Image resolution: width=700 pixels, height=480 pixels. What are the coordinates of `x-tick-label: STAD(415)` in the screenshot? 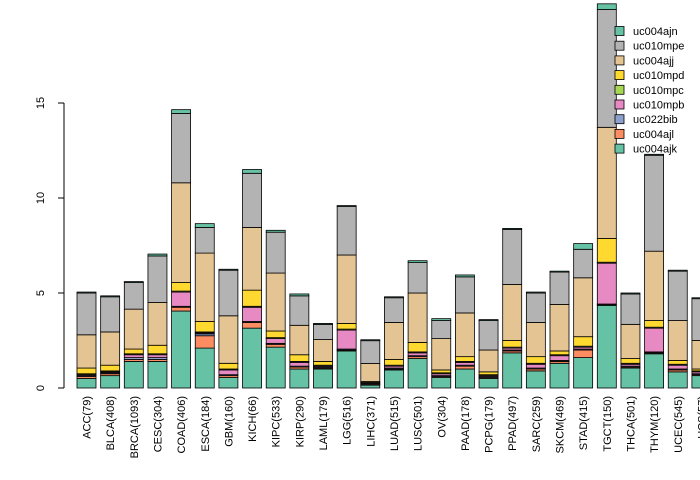 It's located at (584, 423).